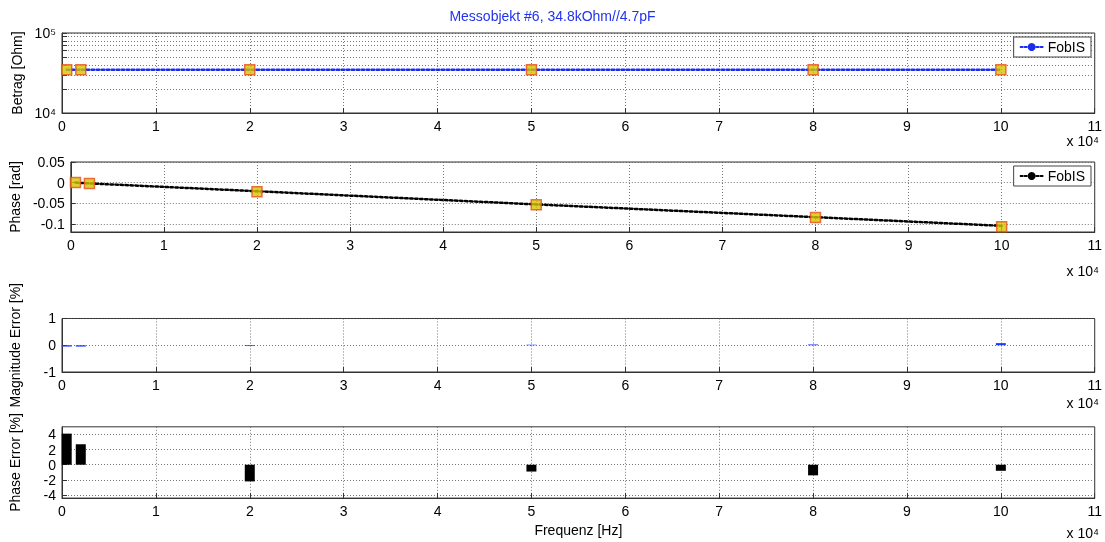 The height and width of the screenshot is (542, 1105). I want to click on y-tick-label: 10⁴, so click(45, 113).